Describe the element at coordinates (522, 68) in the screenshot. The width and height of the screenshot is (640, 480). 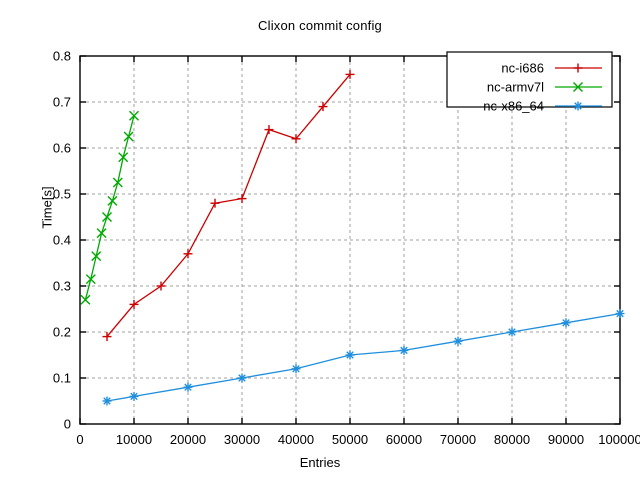
I see `legend-label-nc-i686: nc-i686` at that location.